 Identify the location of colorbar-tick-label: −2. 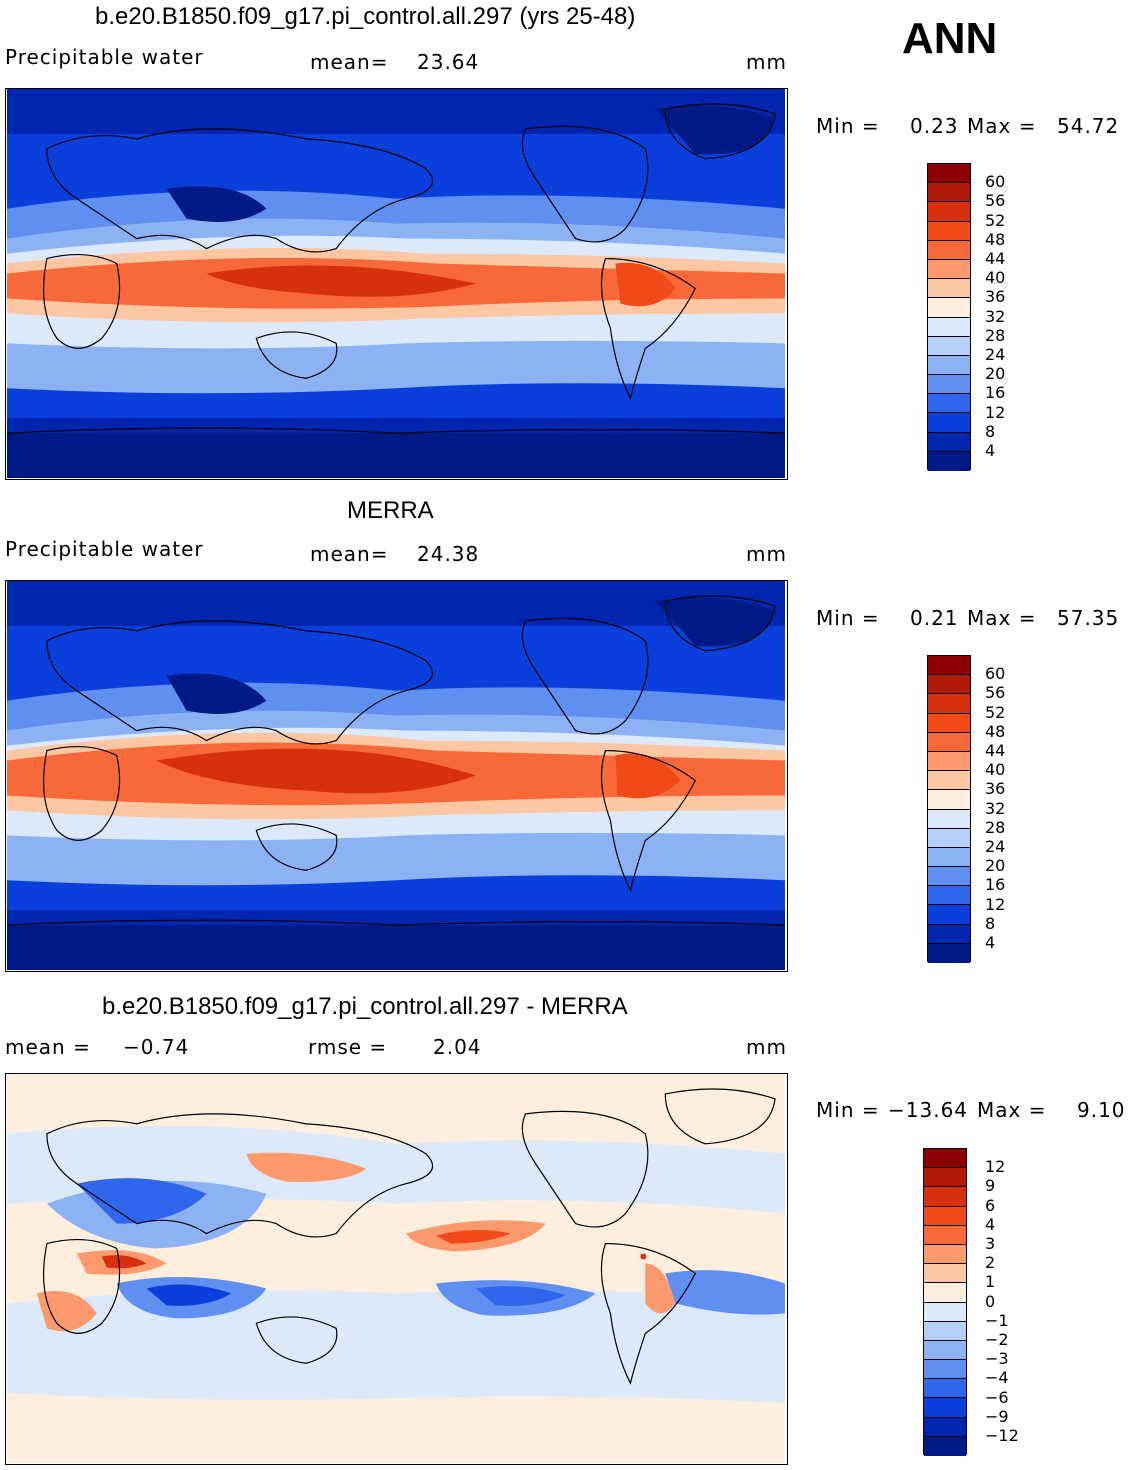
(997, 1339).